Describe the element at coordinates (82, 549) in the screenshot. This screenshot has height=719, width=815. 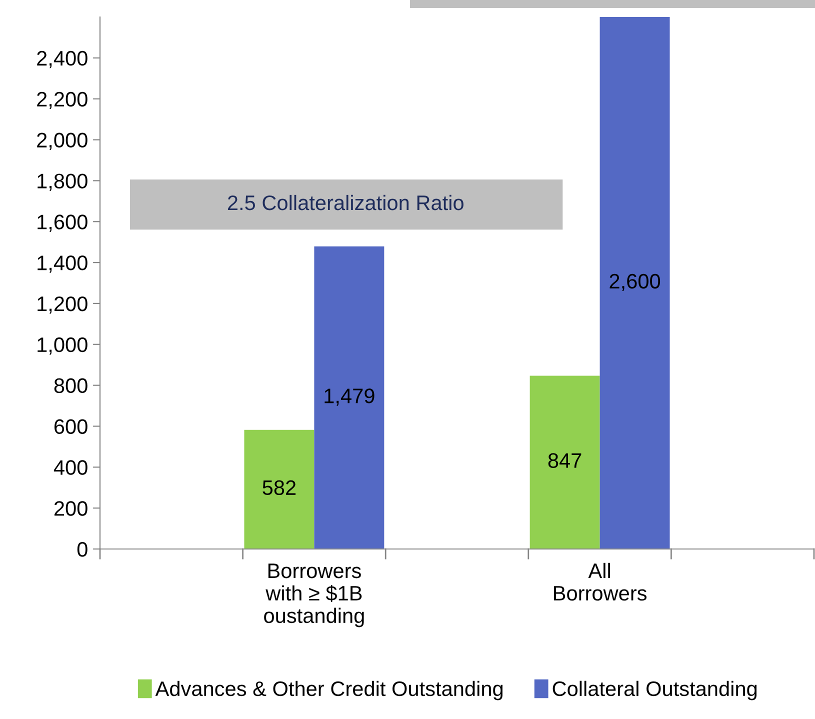
I see `y-tick-label: 0` at that location.